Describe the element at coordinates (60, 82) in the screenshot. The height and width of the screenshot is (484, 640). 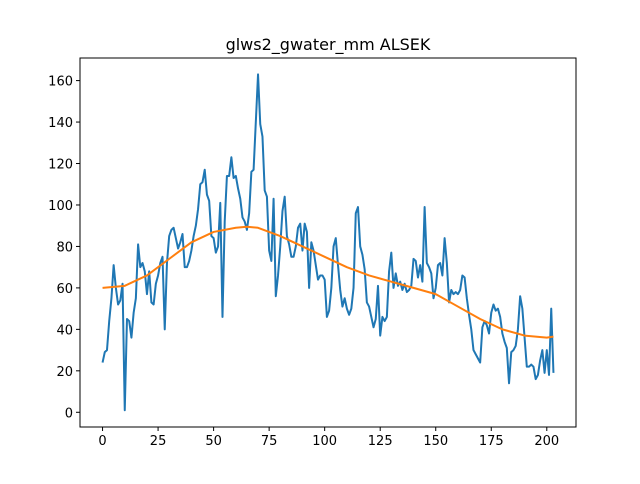
I see `y-tick-label: 160` at that location.